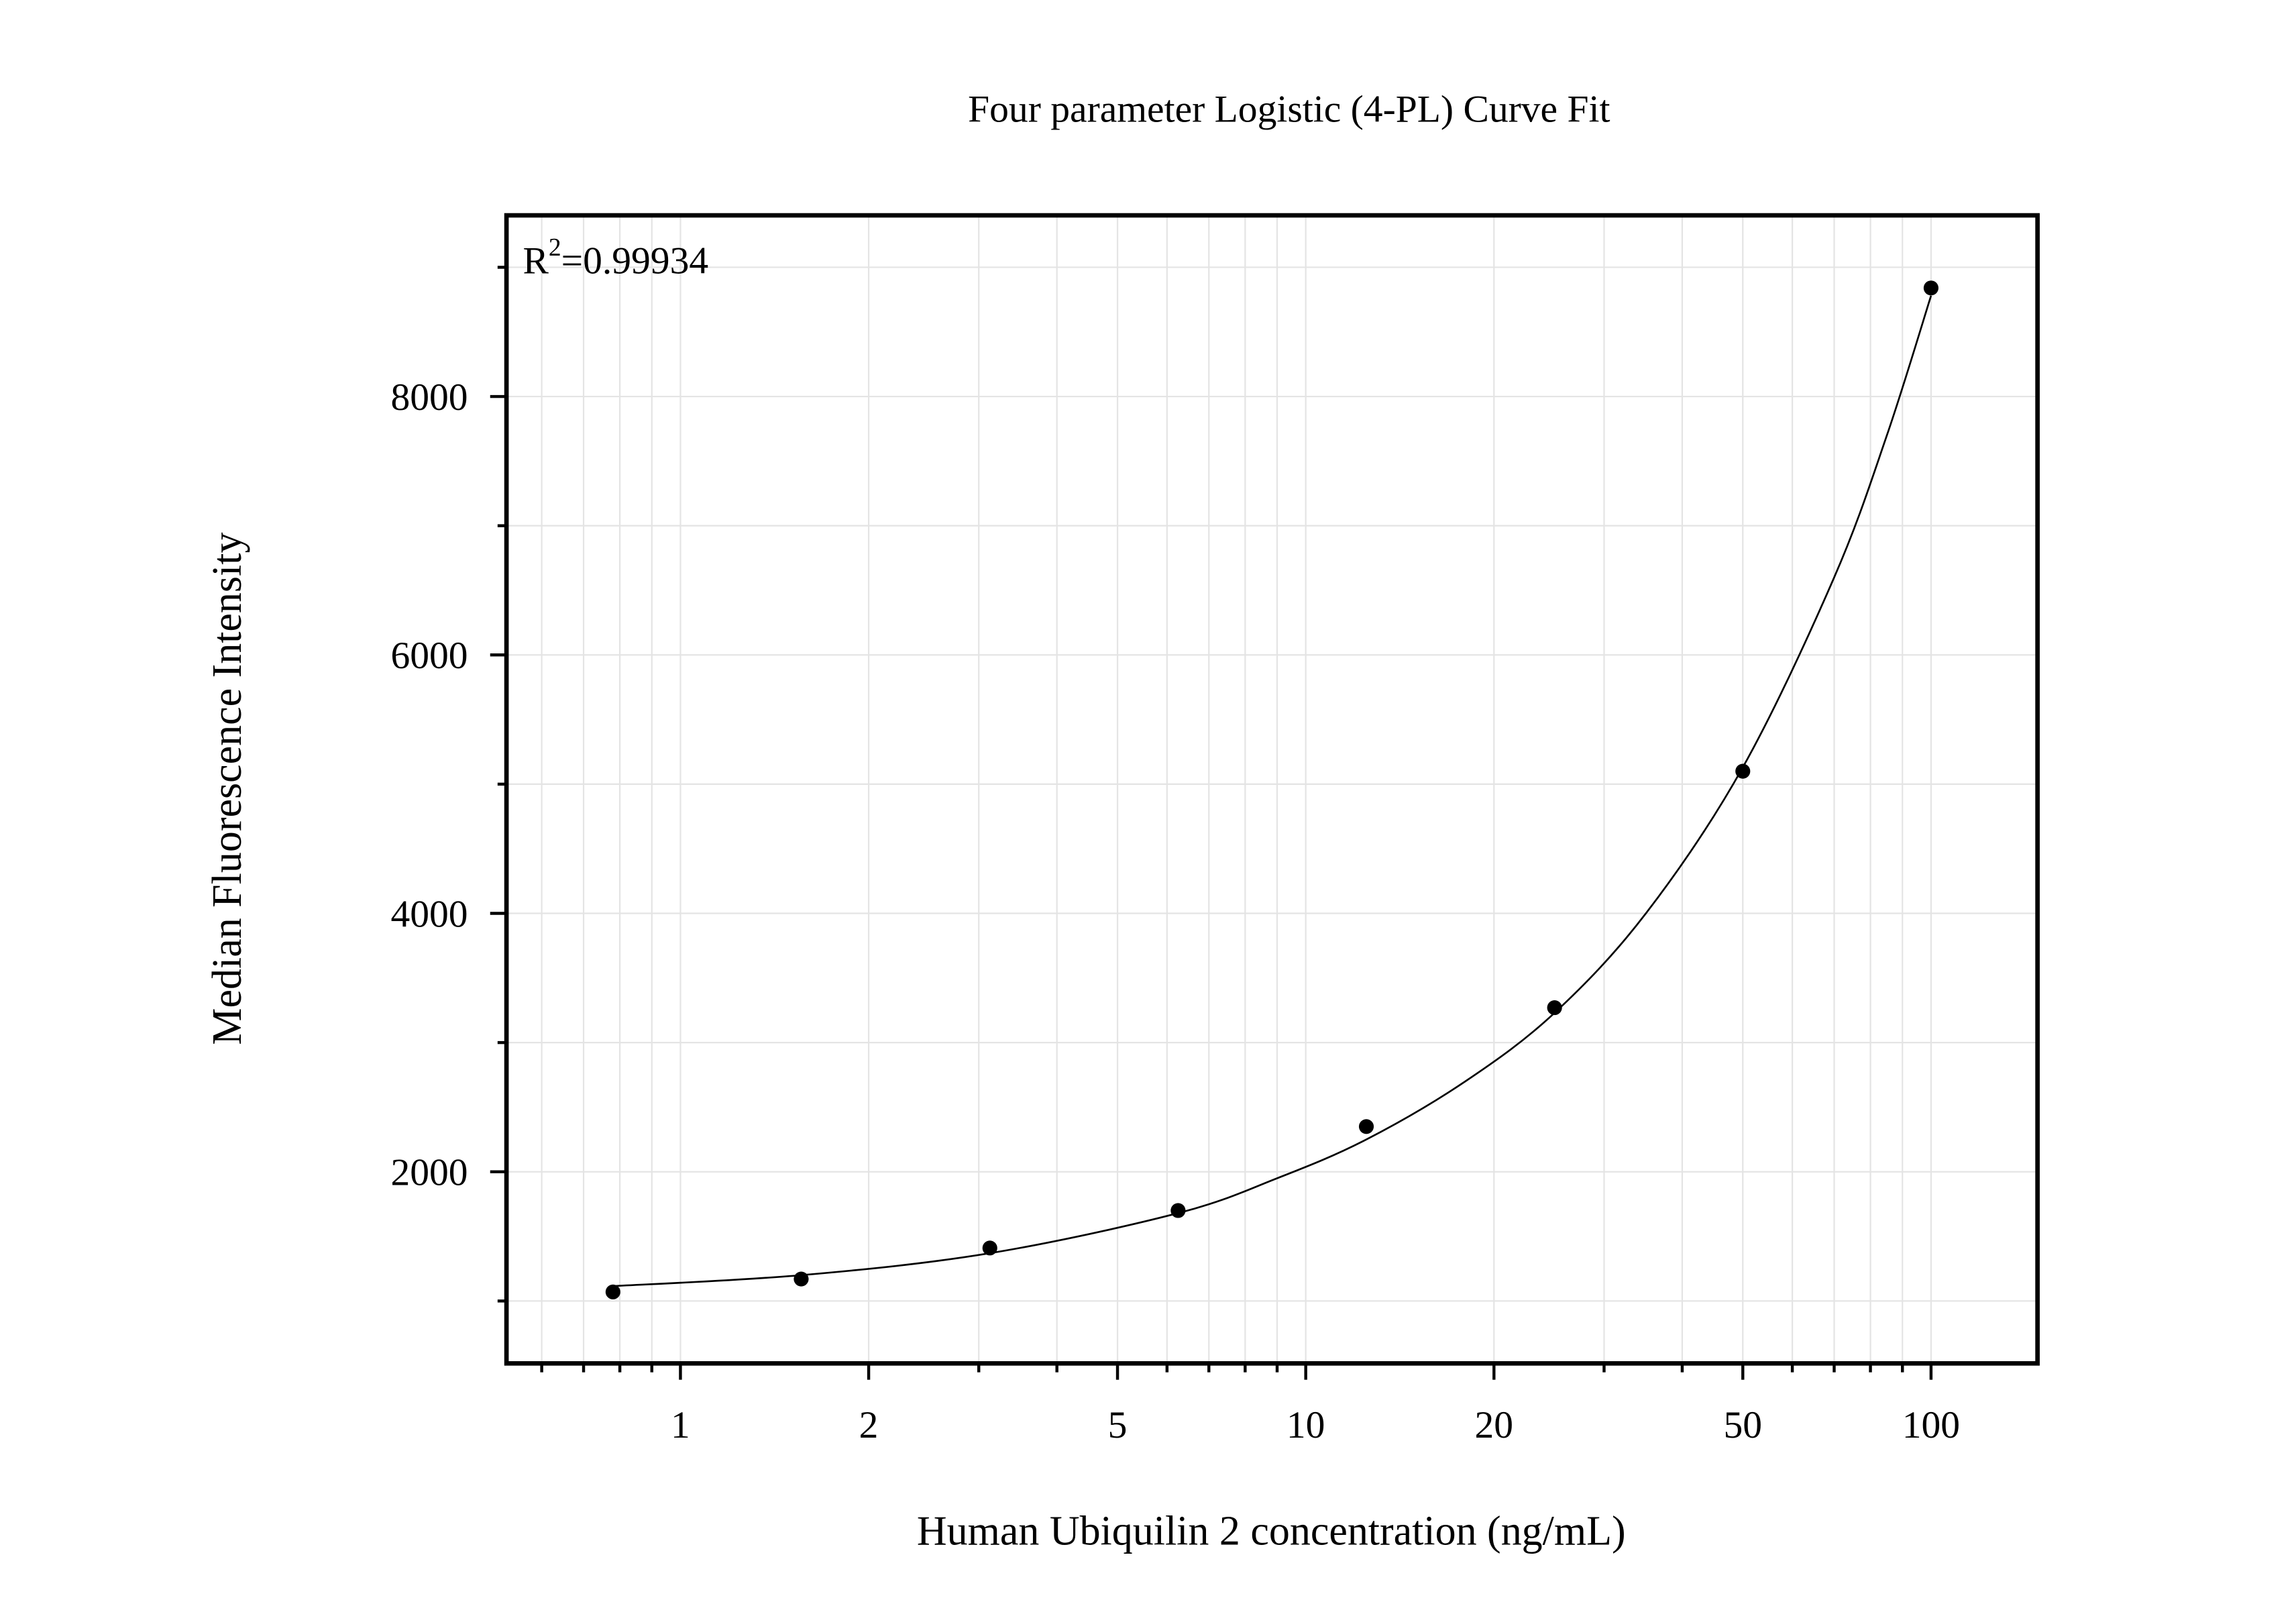  Describe the element at coordinates (1289, 110) in the screenshot. I see `chart-title: Four parameter Logistic (4-PL) Curve Fit` at that location.